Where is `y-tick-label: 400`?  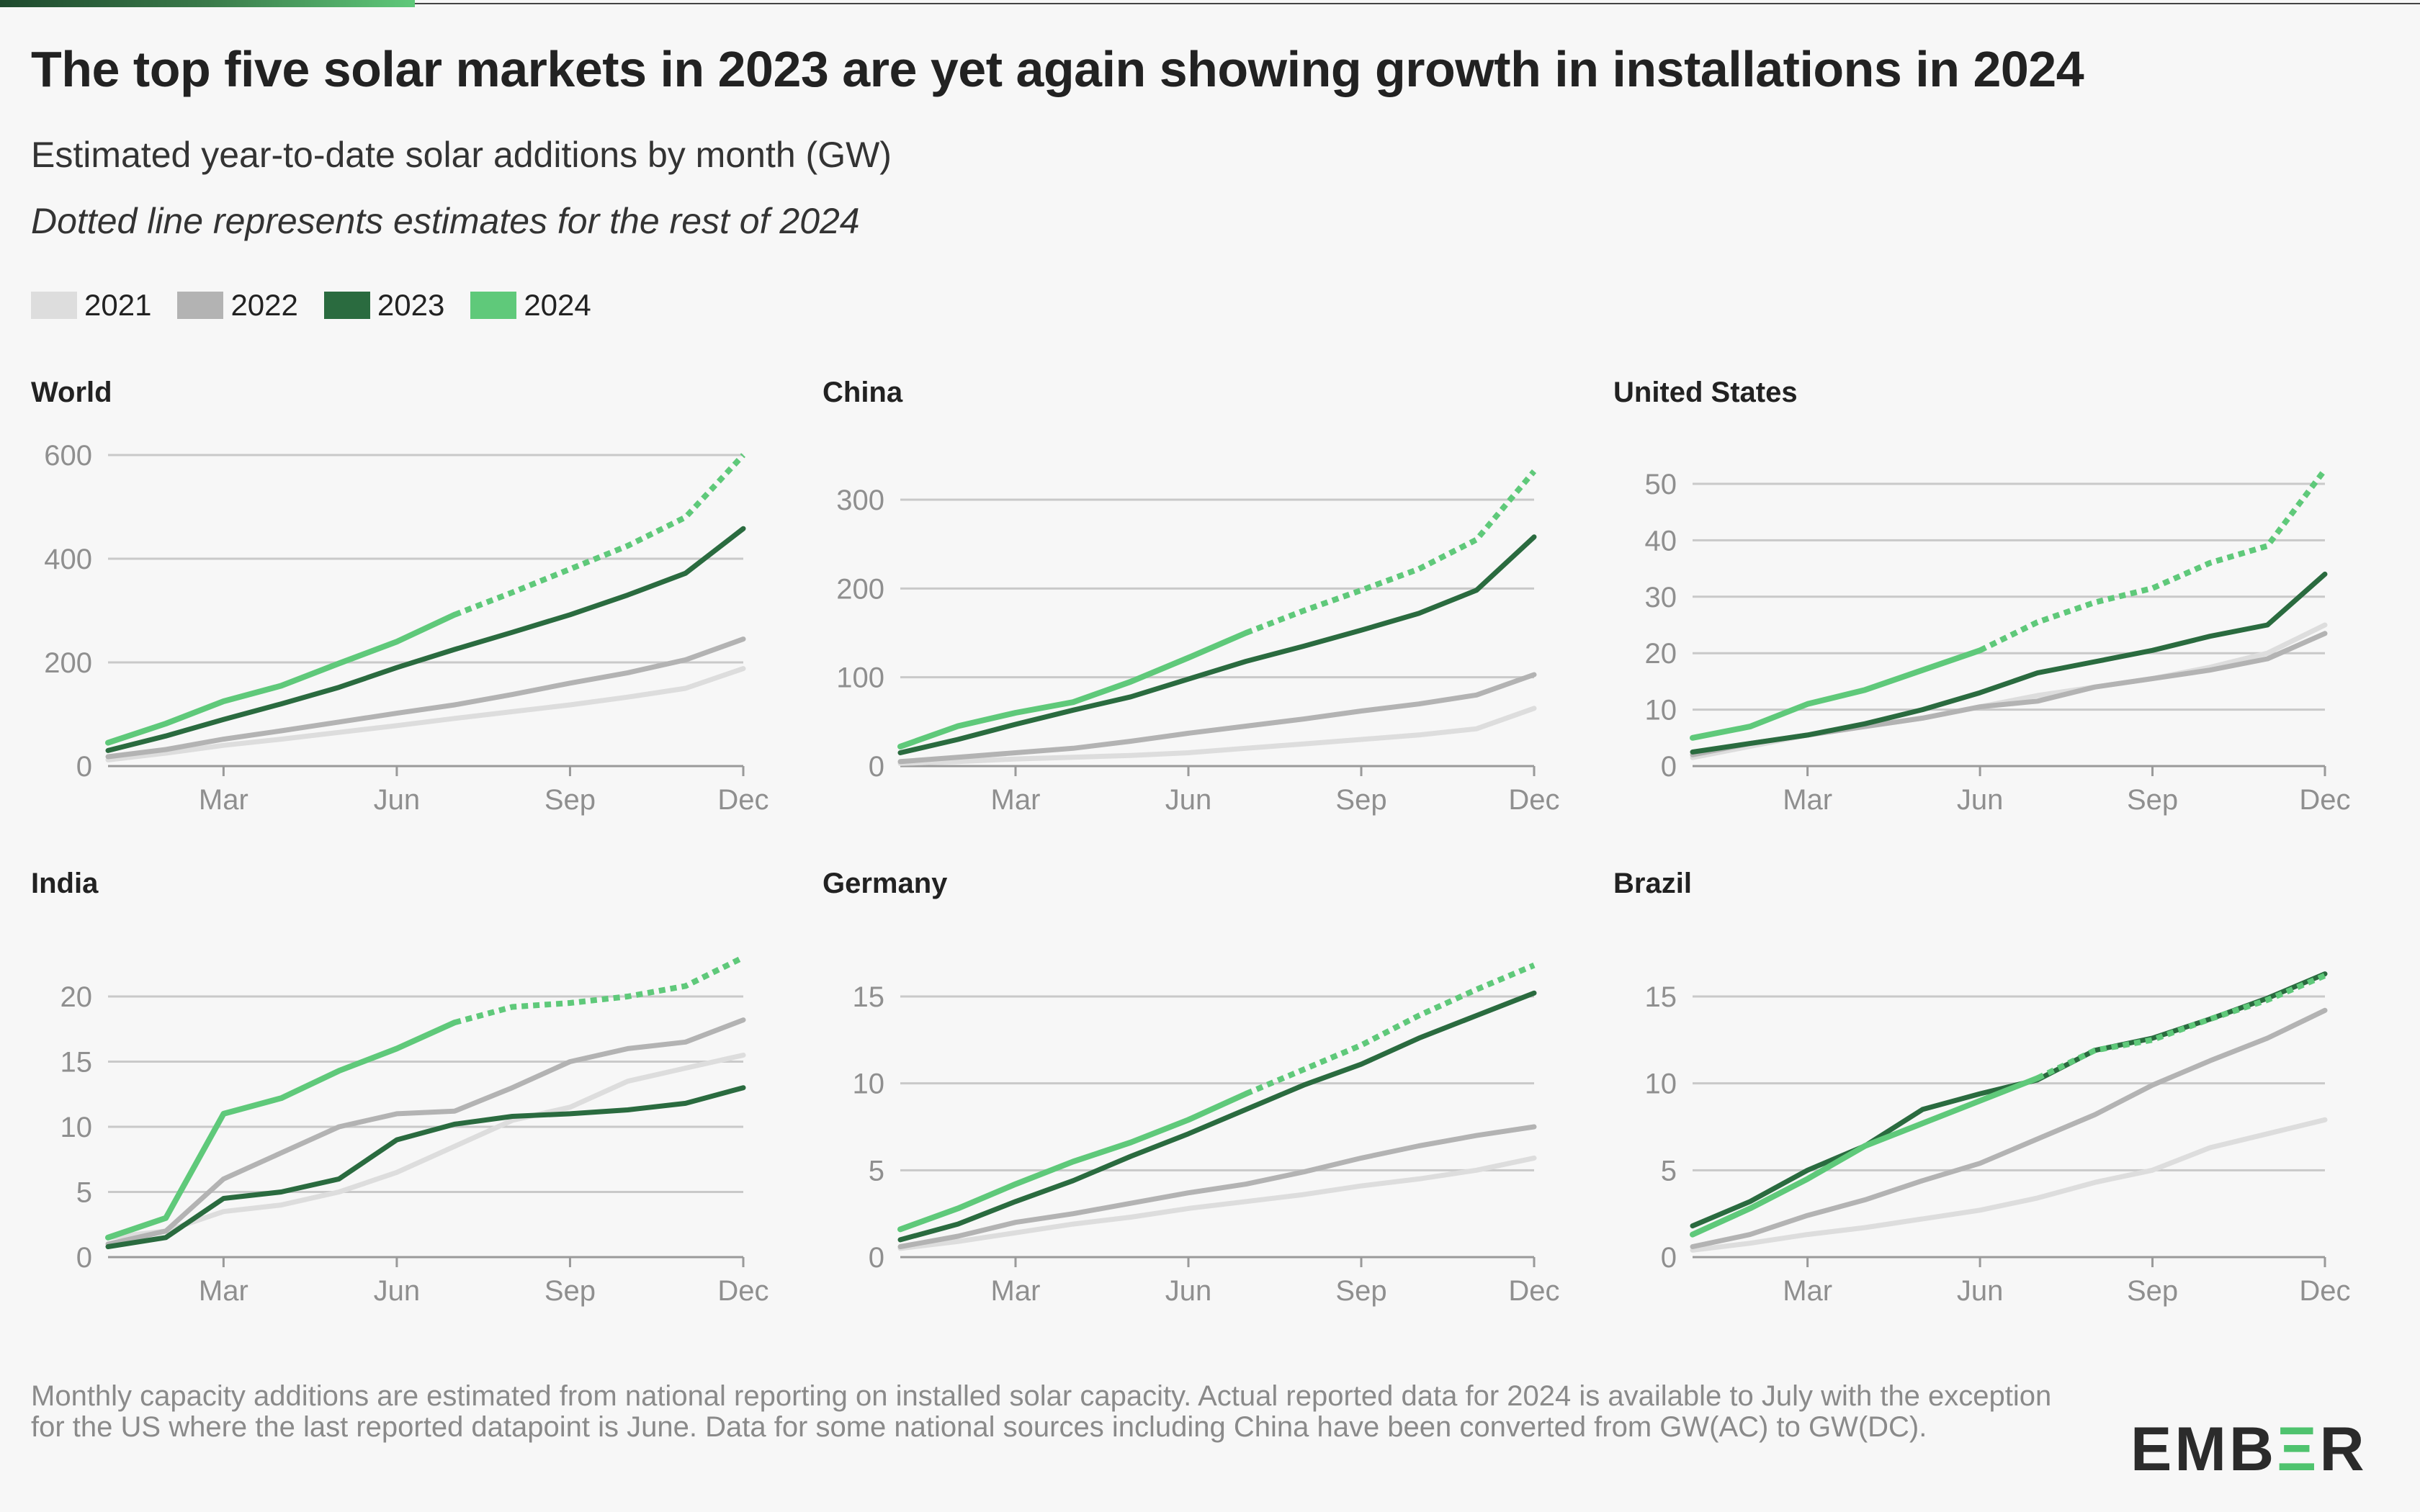
y-tick-label: 400 is located at coordinates (68, 559).